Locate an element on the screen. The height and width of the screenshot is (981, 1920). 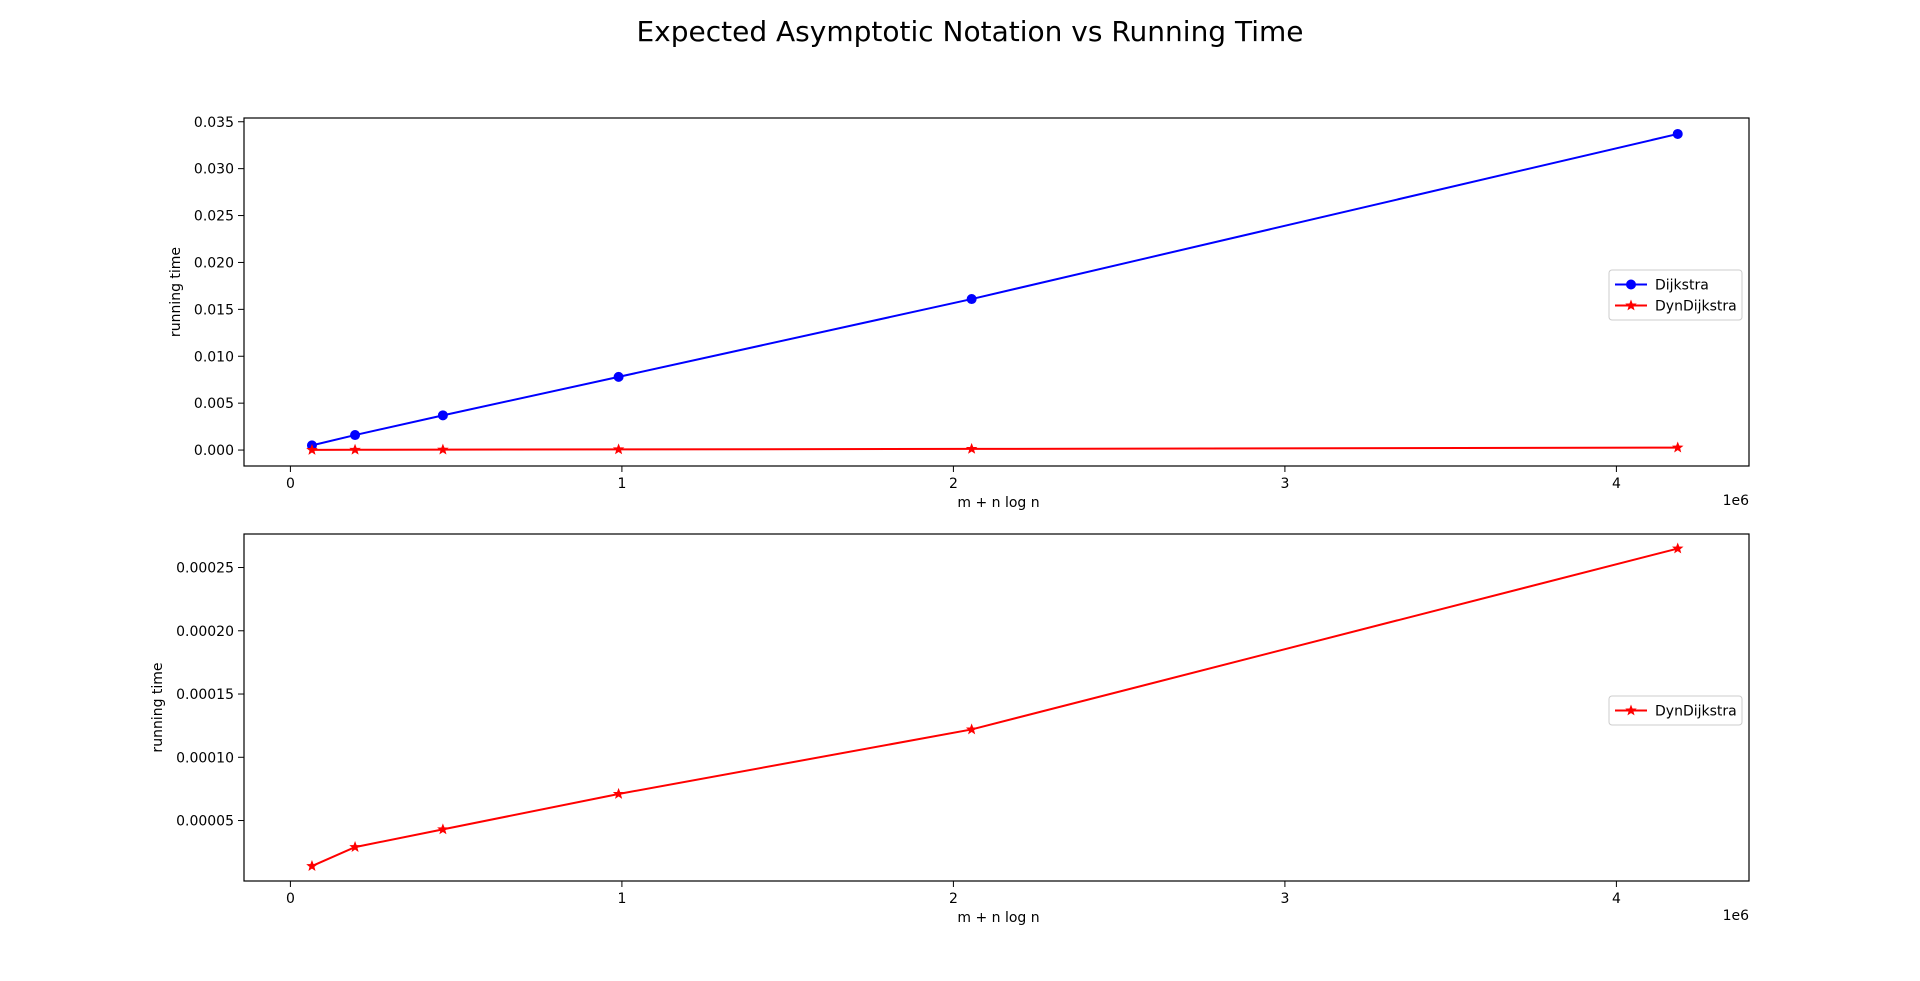
y-tick-label: 0.00015 is located at coordinates (205, 695).